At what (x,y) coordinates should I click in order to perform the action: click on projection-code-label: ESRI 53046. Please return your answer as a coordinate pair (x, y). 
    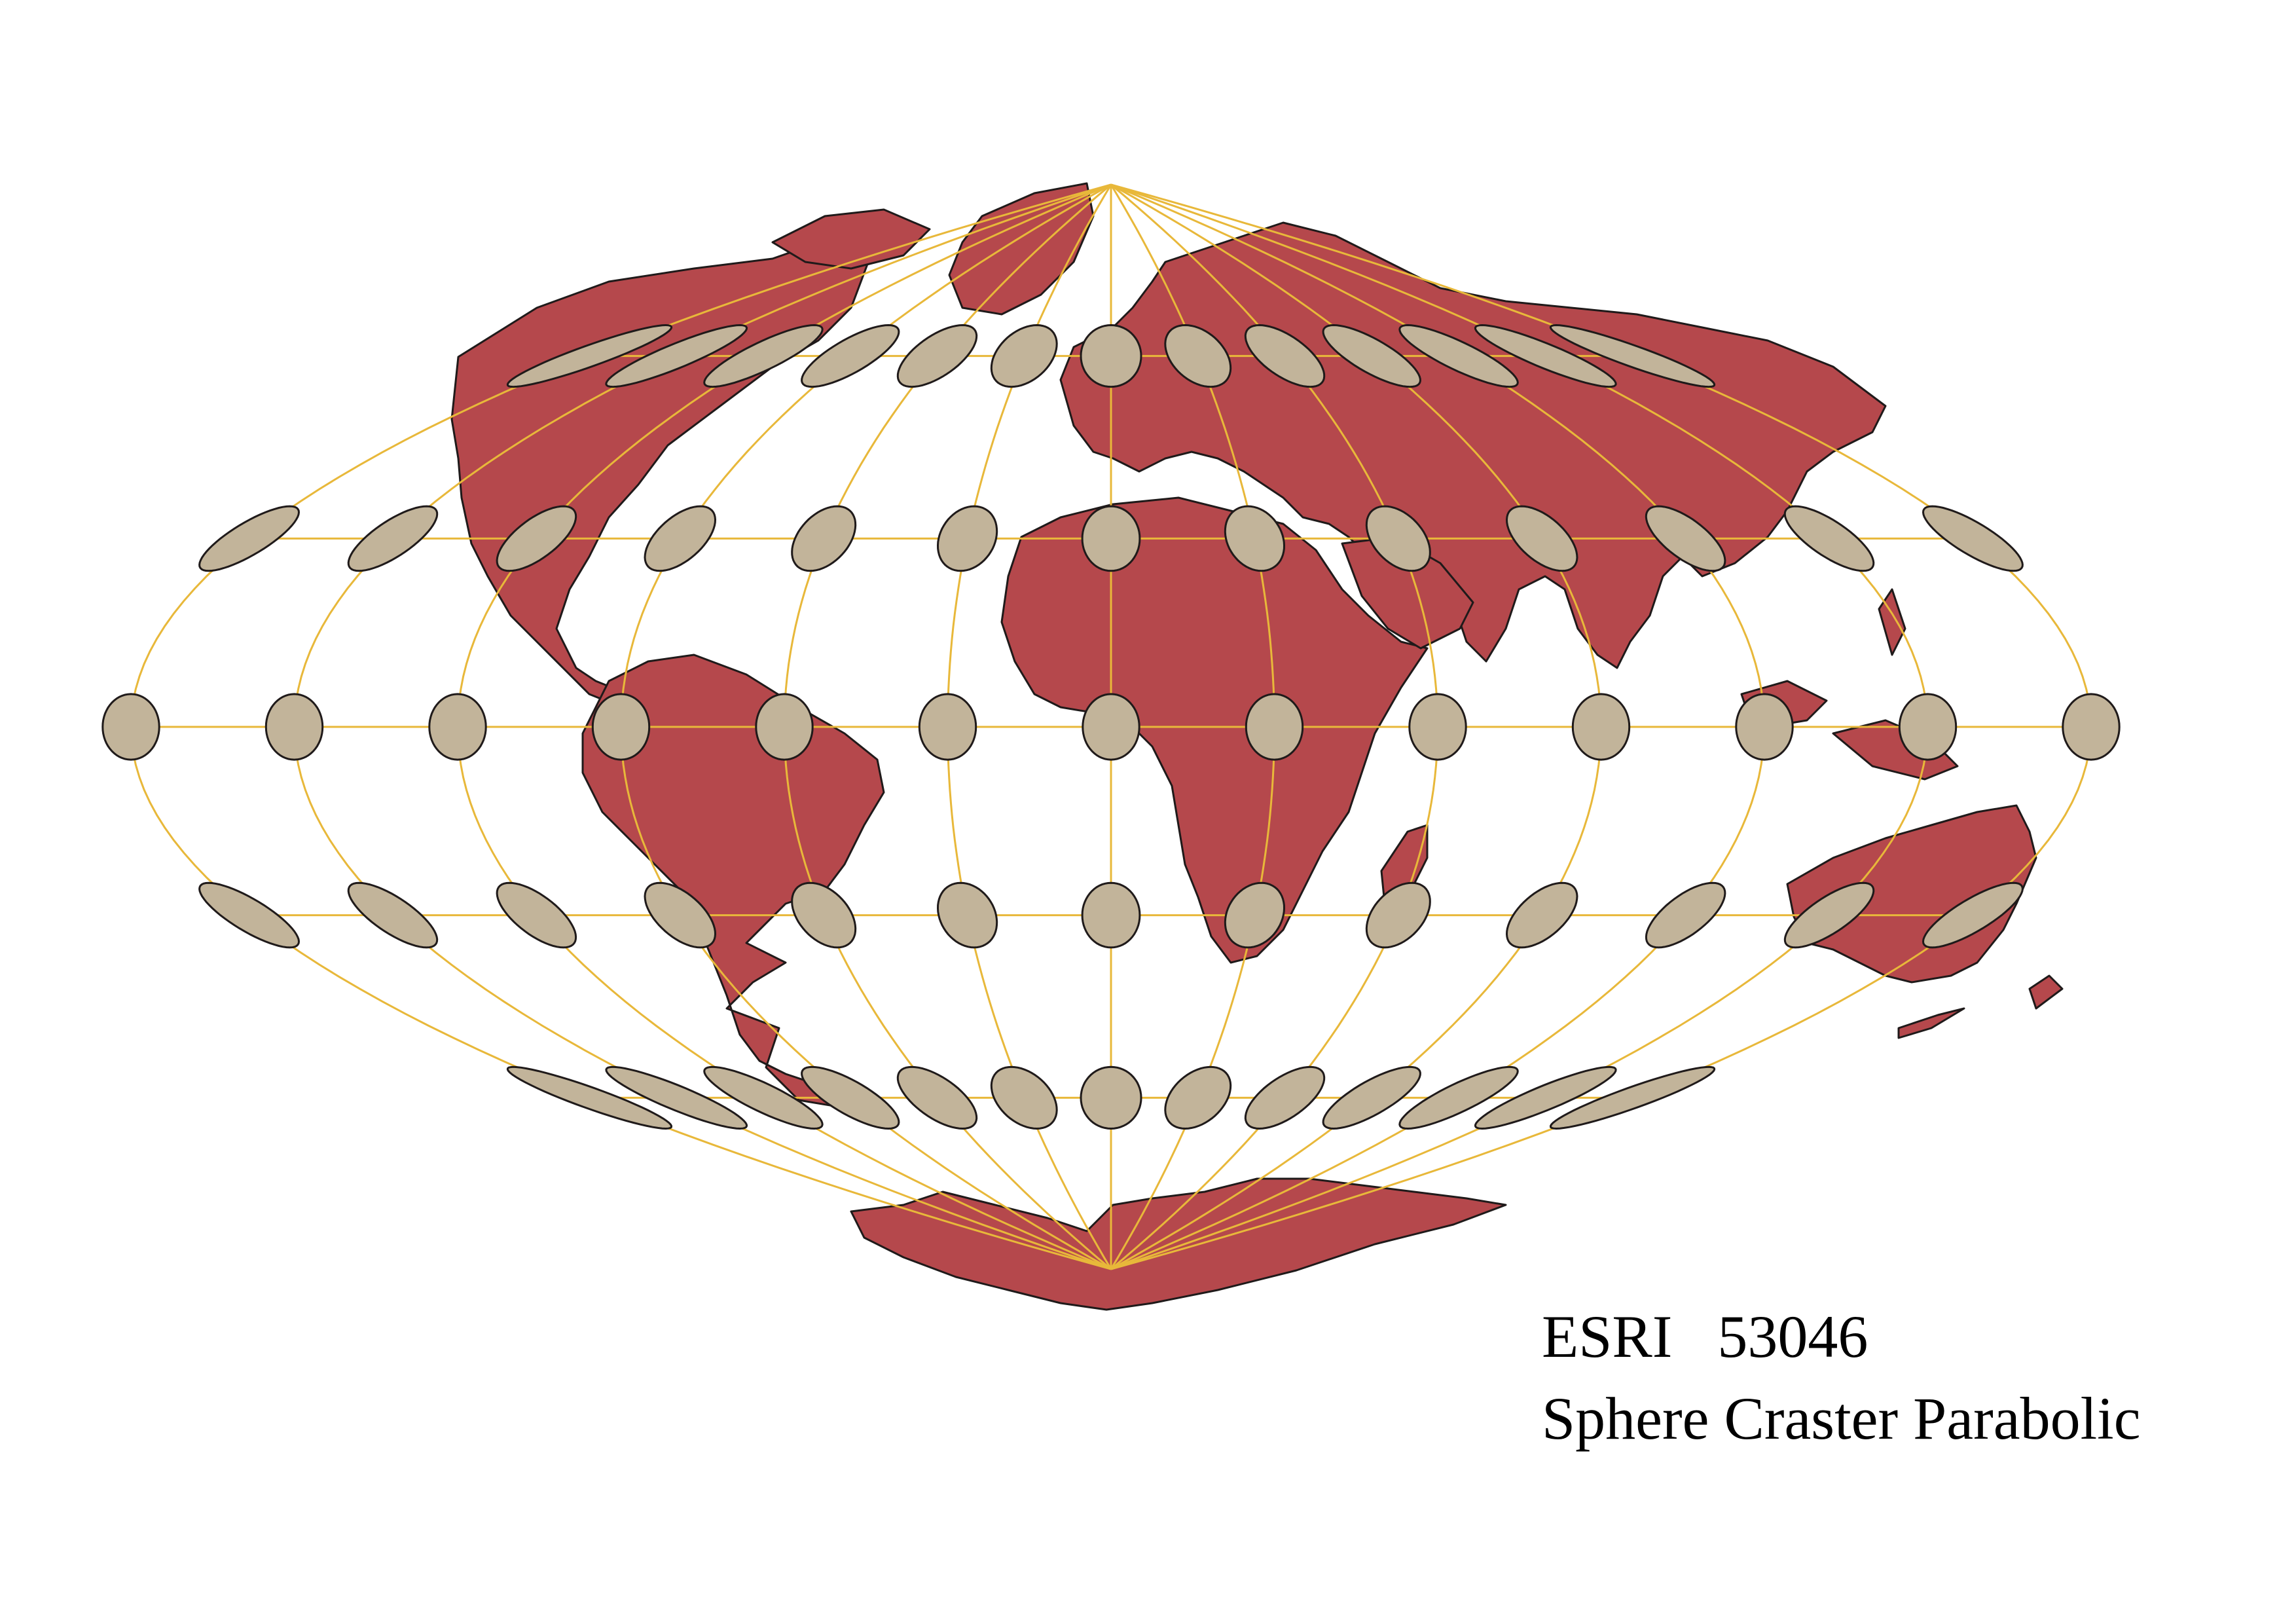
    Looking at the image, I should click on (1705, 1336).